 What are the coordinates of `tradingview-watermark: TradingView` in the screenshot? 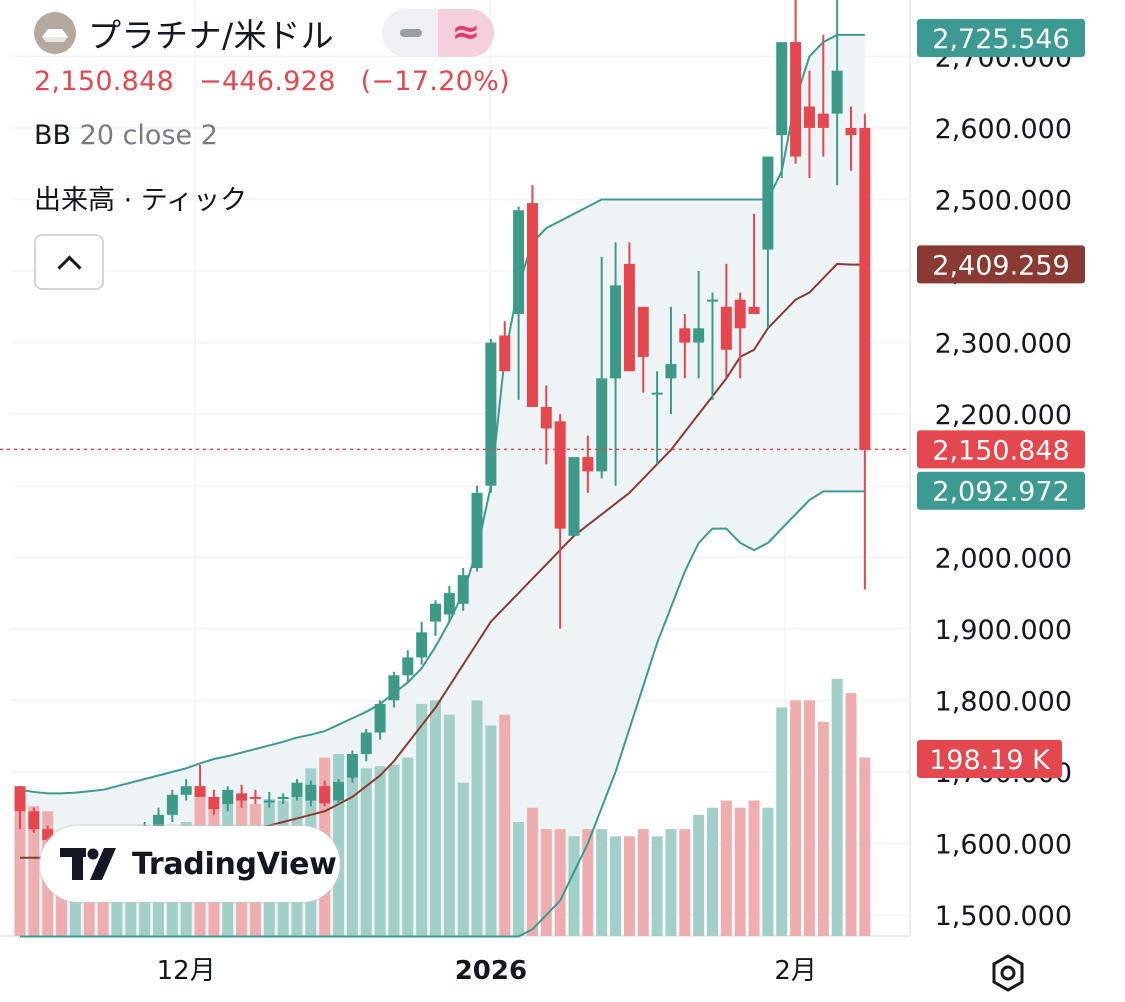 It's located at (190, 864).